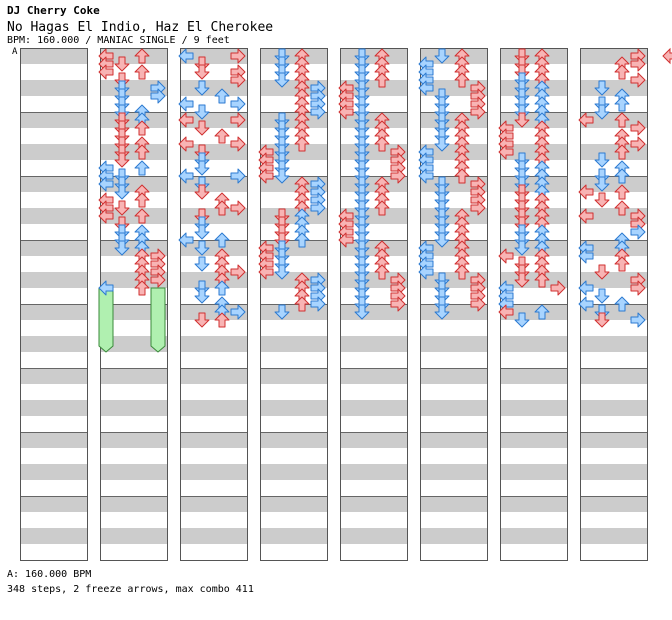 The width and height of the screenshot is (672, 620). What do you see at coordinates (118, 40) in the screenshot?
I see `chart-info: BPM: 160.000 / MANIAC SINGLE / 9 feet` at bounding box center [118, 40].